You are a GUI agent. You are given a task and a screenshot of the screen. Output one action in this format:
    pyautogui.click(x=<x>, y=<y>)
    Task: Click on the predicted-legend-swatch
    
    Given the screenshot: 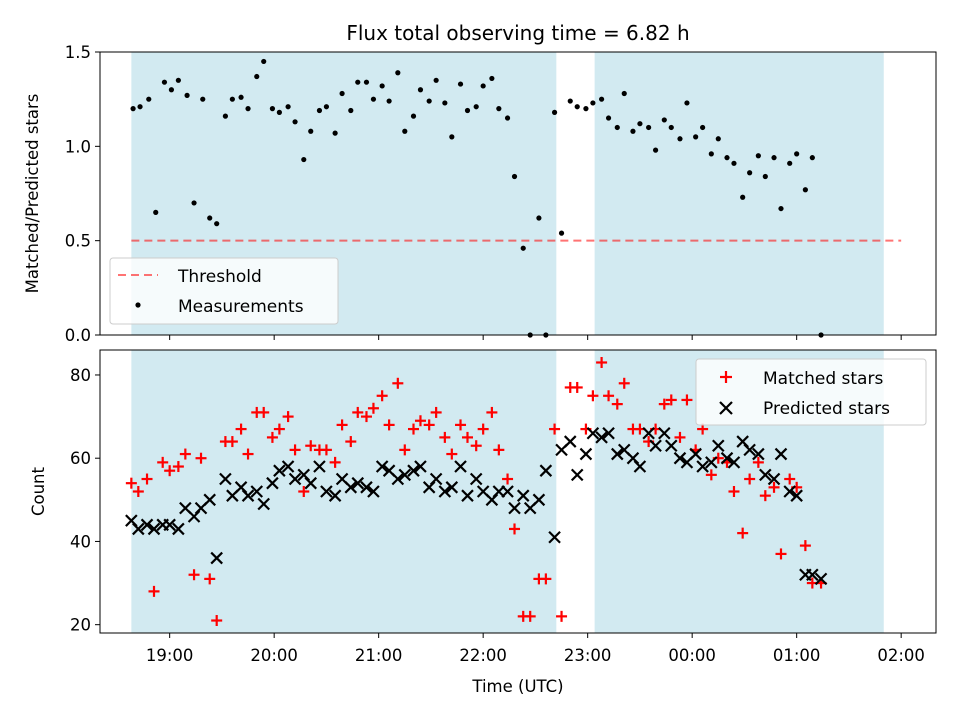 What is the action you would take?
    pyautogui.click(x=726, y=408)
    